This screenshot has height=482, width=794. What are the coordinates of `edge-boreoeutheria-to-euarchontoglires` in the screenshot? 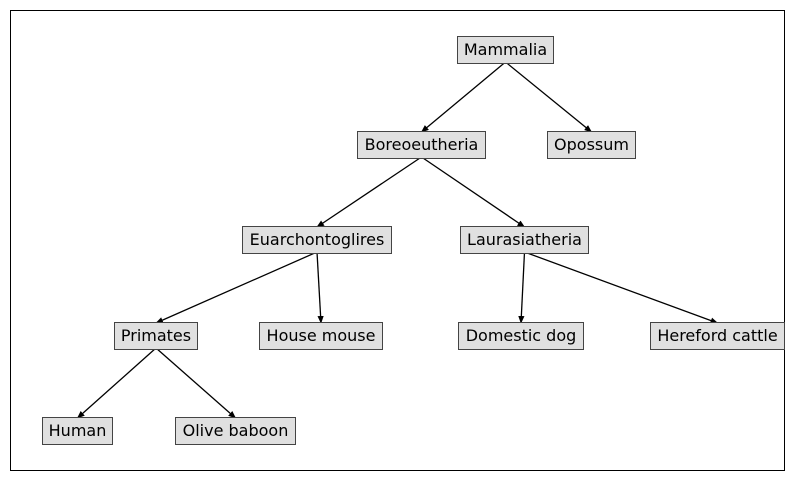 It's located at (369, 192).